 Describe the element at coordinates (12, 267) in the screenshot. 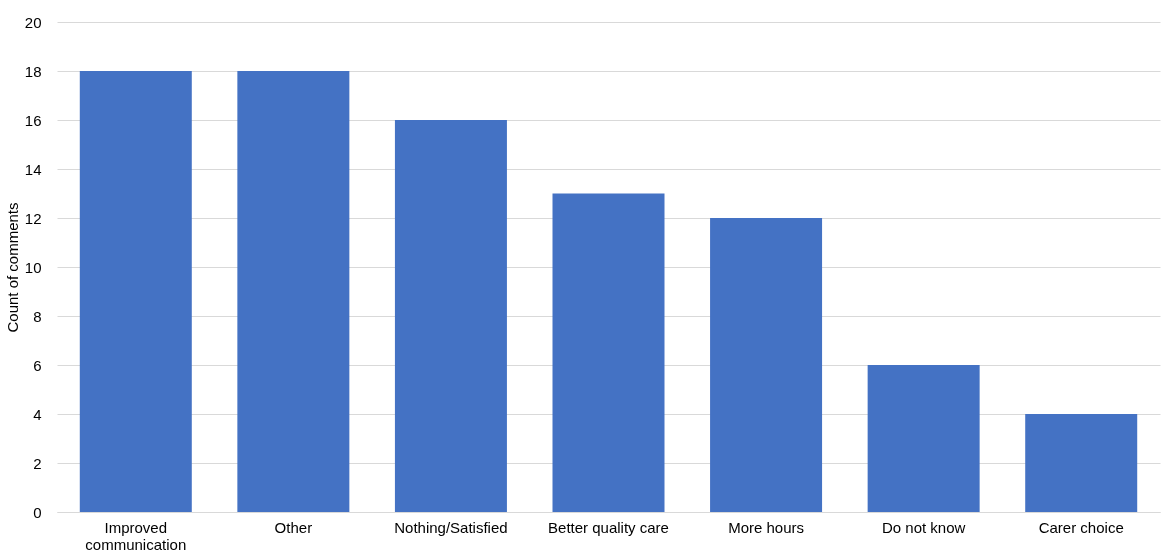

I see `y-axis-title: Count of comments` at that location.